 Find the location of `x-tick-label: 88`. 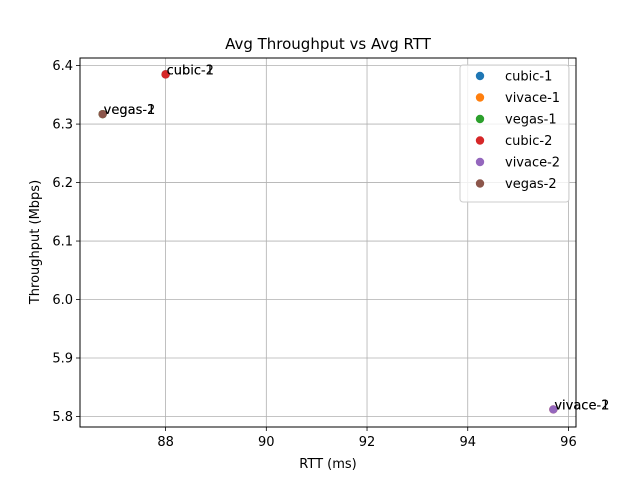

x-tick-label: 88 is located at coordinates (165, 442).